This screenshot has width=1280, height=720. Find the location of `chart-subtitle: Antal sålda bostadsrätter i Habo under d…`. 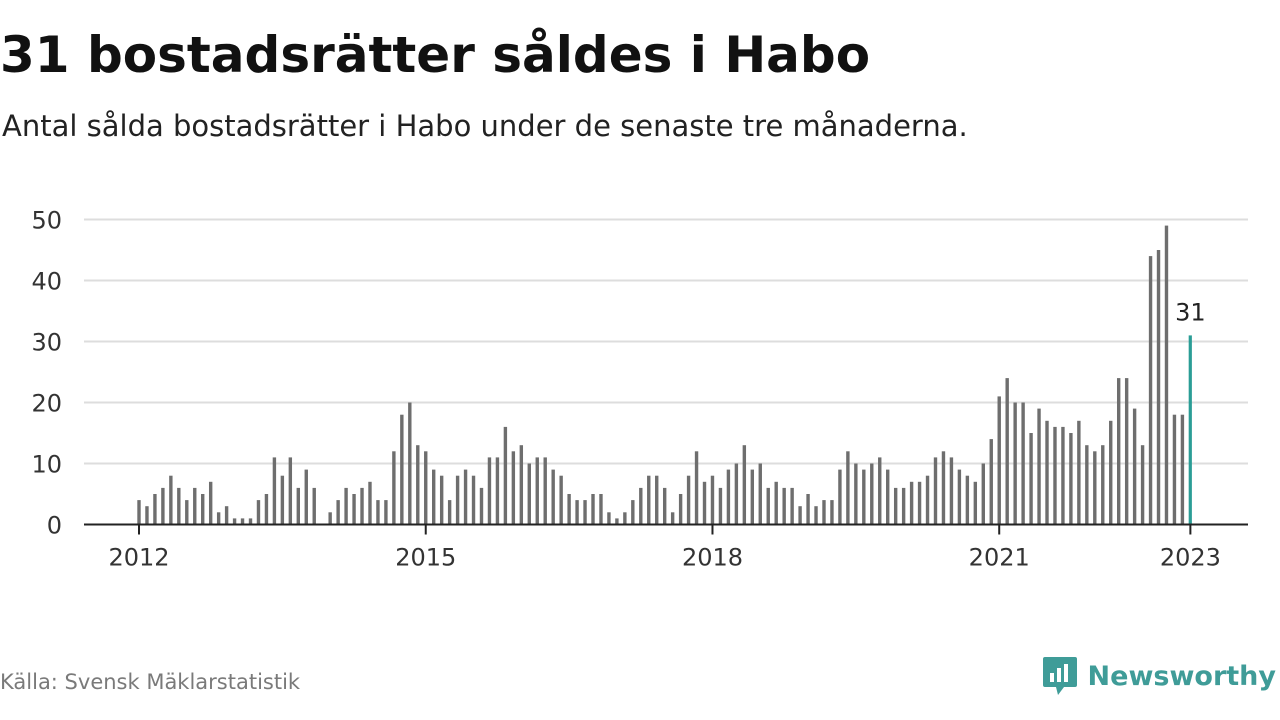

chart-subtitle: Antal sålda bostadsrätter i Habo under d… is located at coordinates (485, 126).